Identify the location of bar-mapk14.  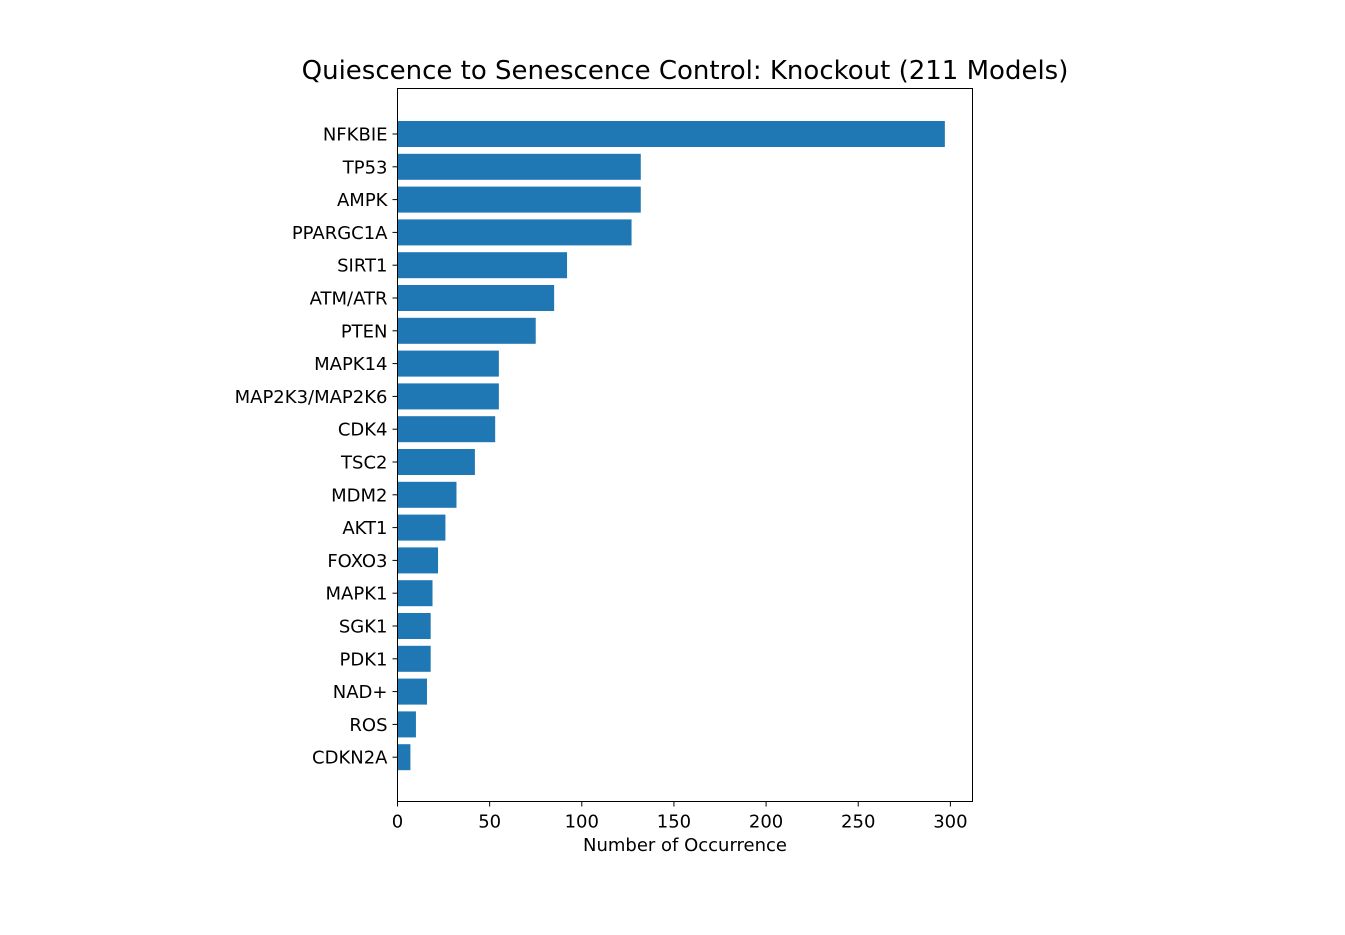
(448, 363).